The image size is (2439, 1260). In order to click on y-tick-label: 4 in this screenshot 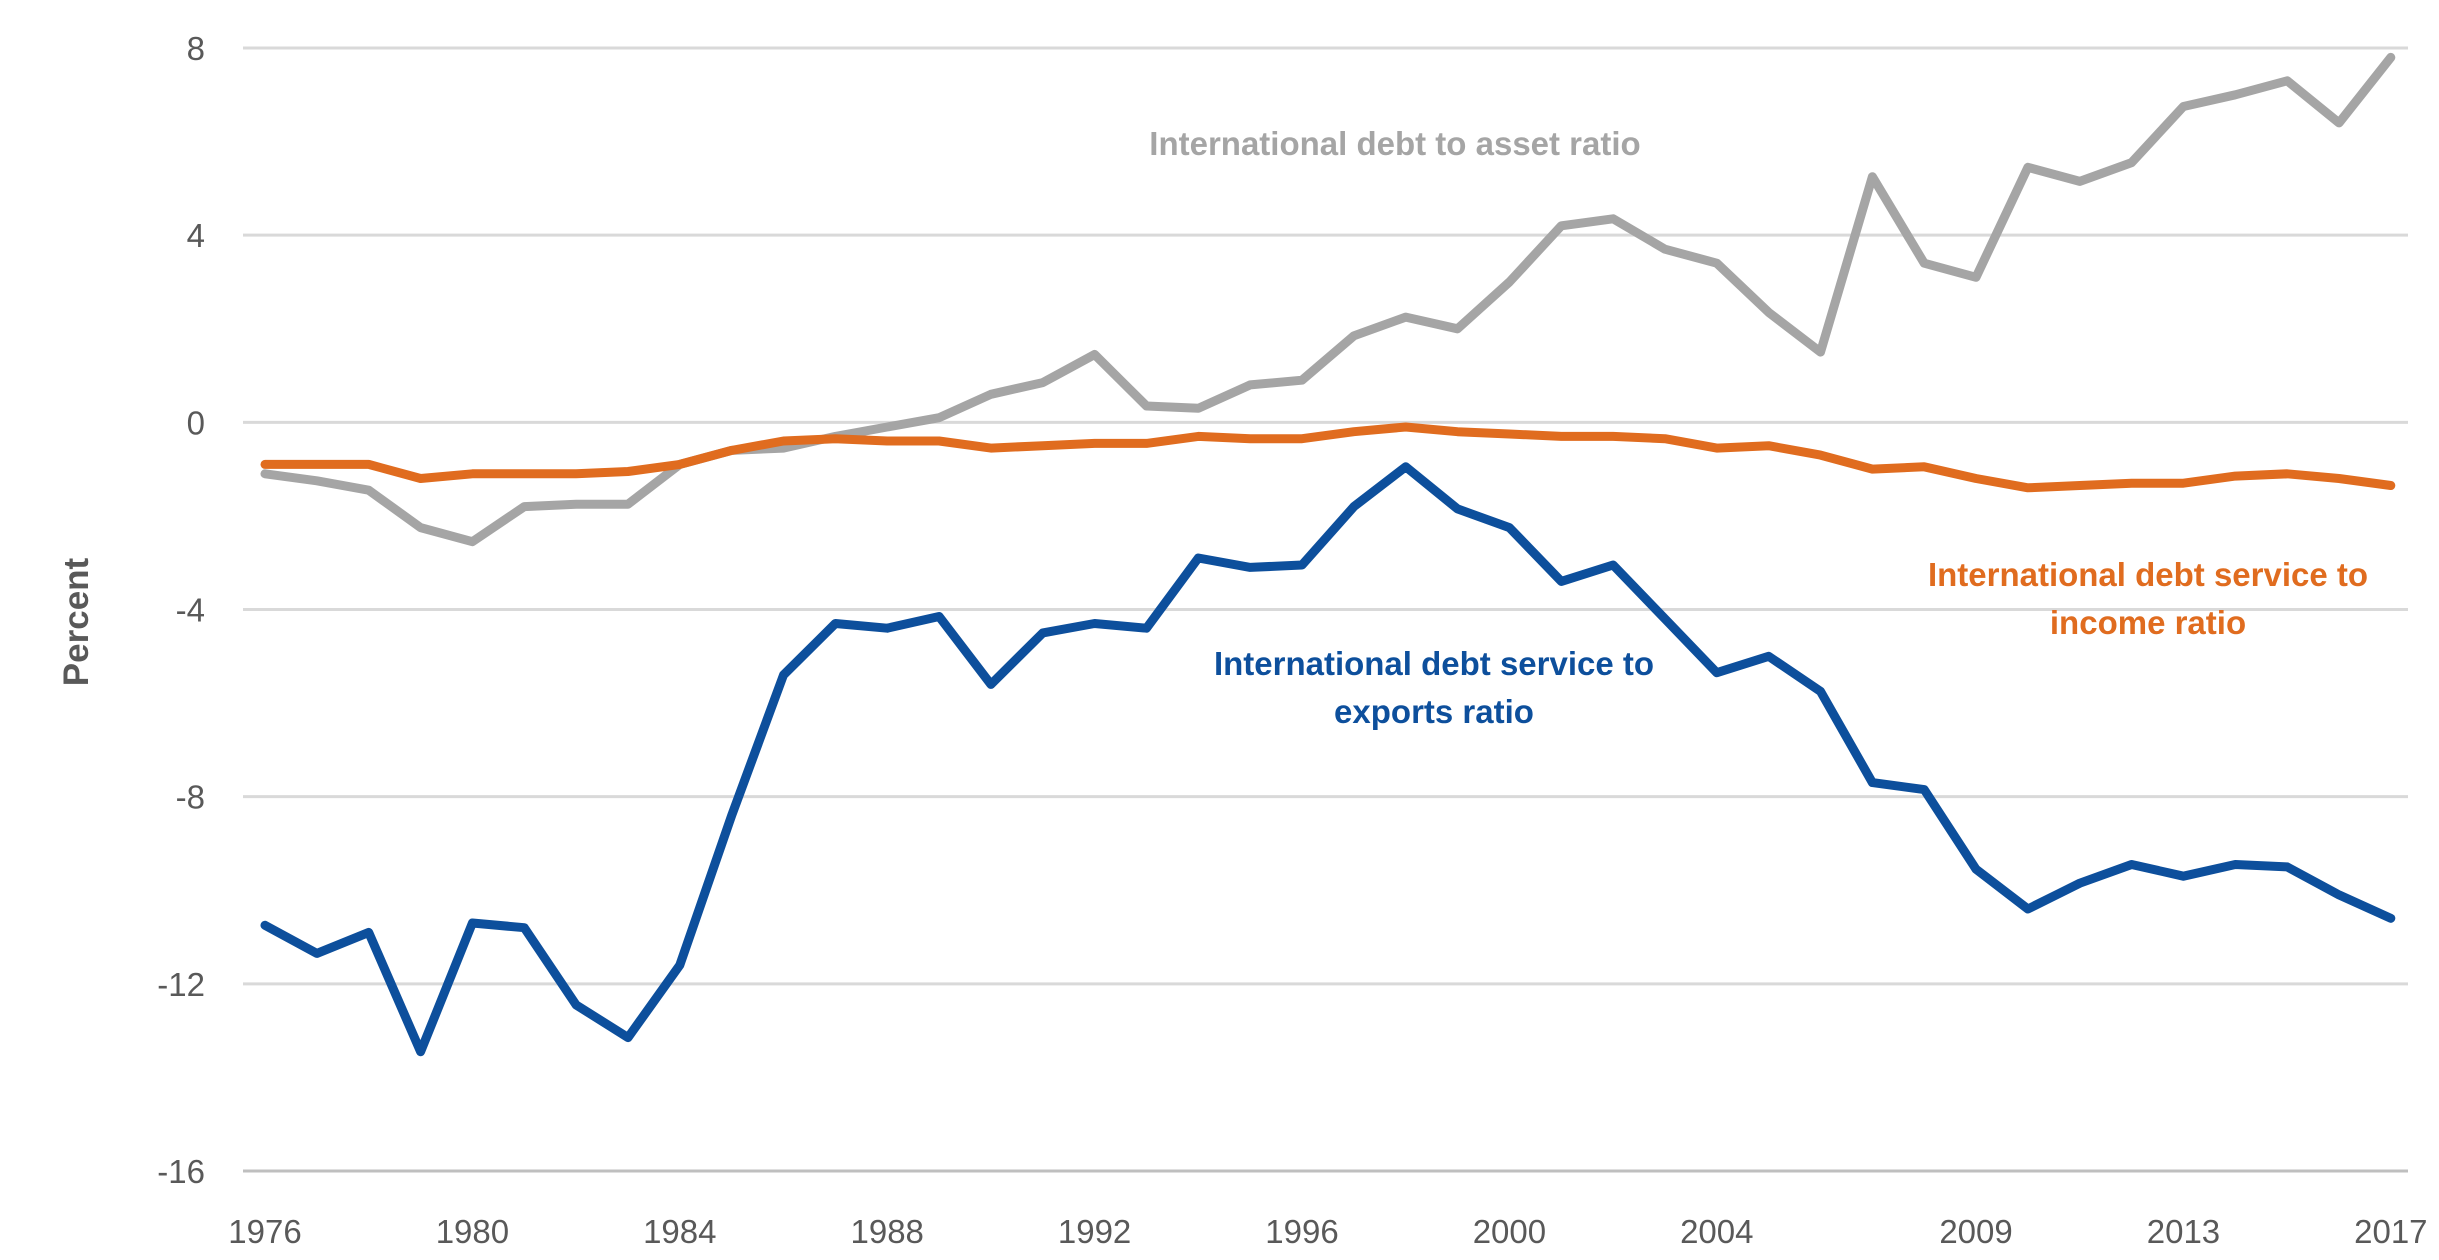, I will do `click(196, 235)`.